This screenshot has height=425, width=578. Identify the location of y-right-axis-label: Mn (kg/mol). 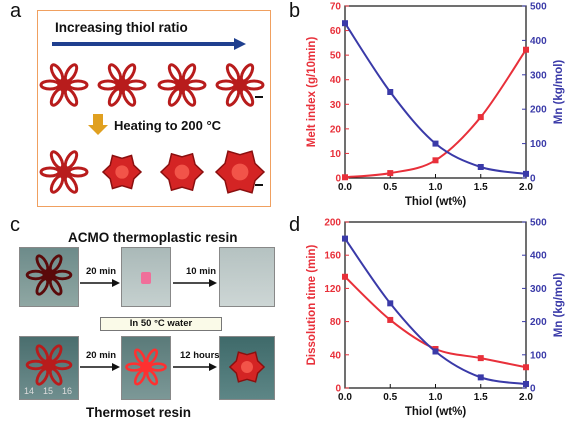
(559, 92).